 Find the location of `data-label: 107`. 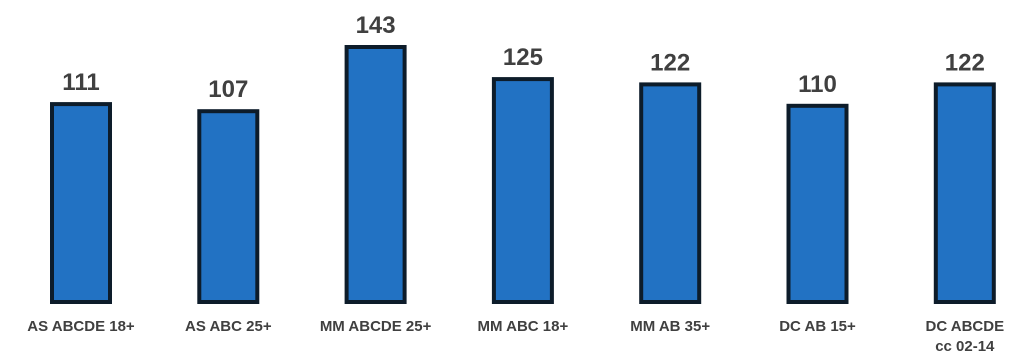

data-label: 107 is located at coordinates (228, 89).